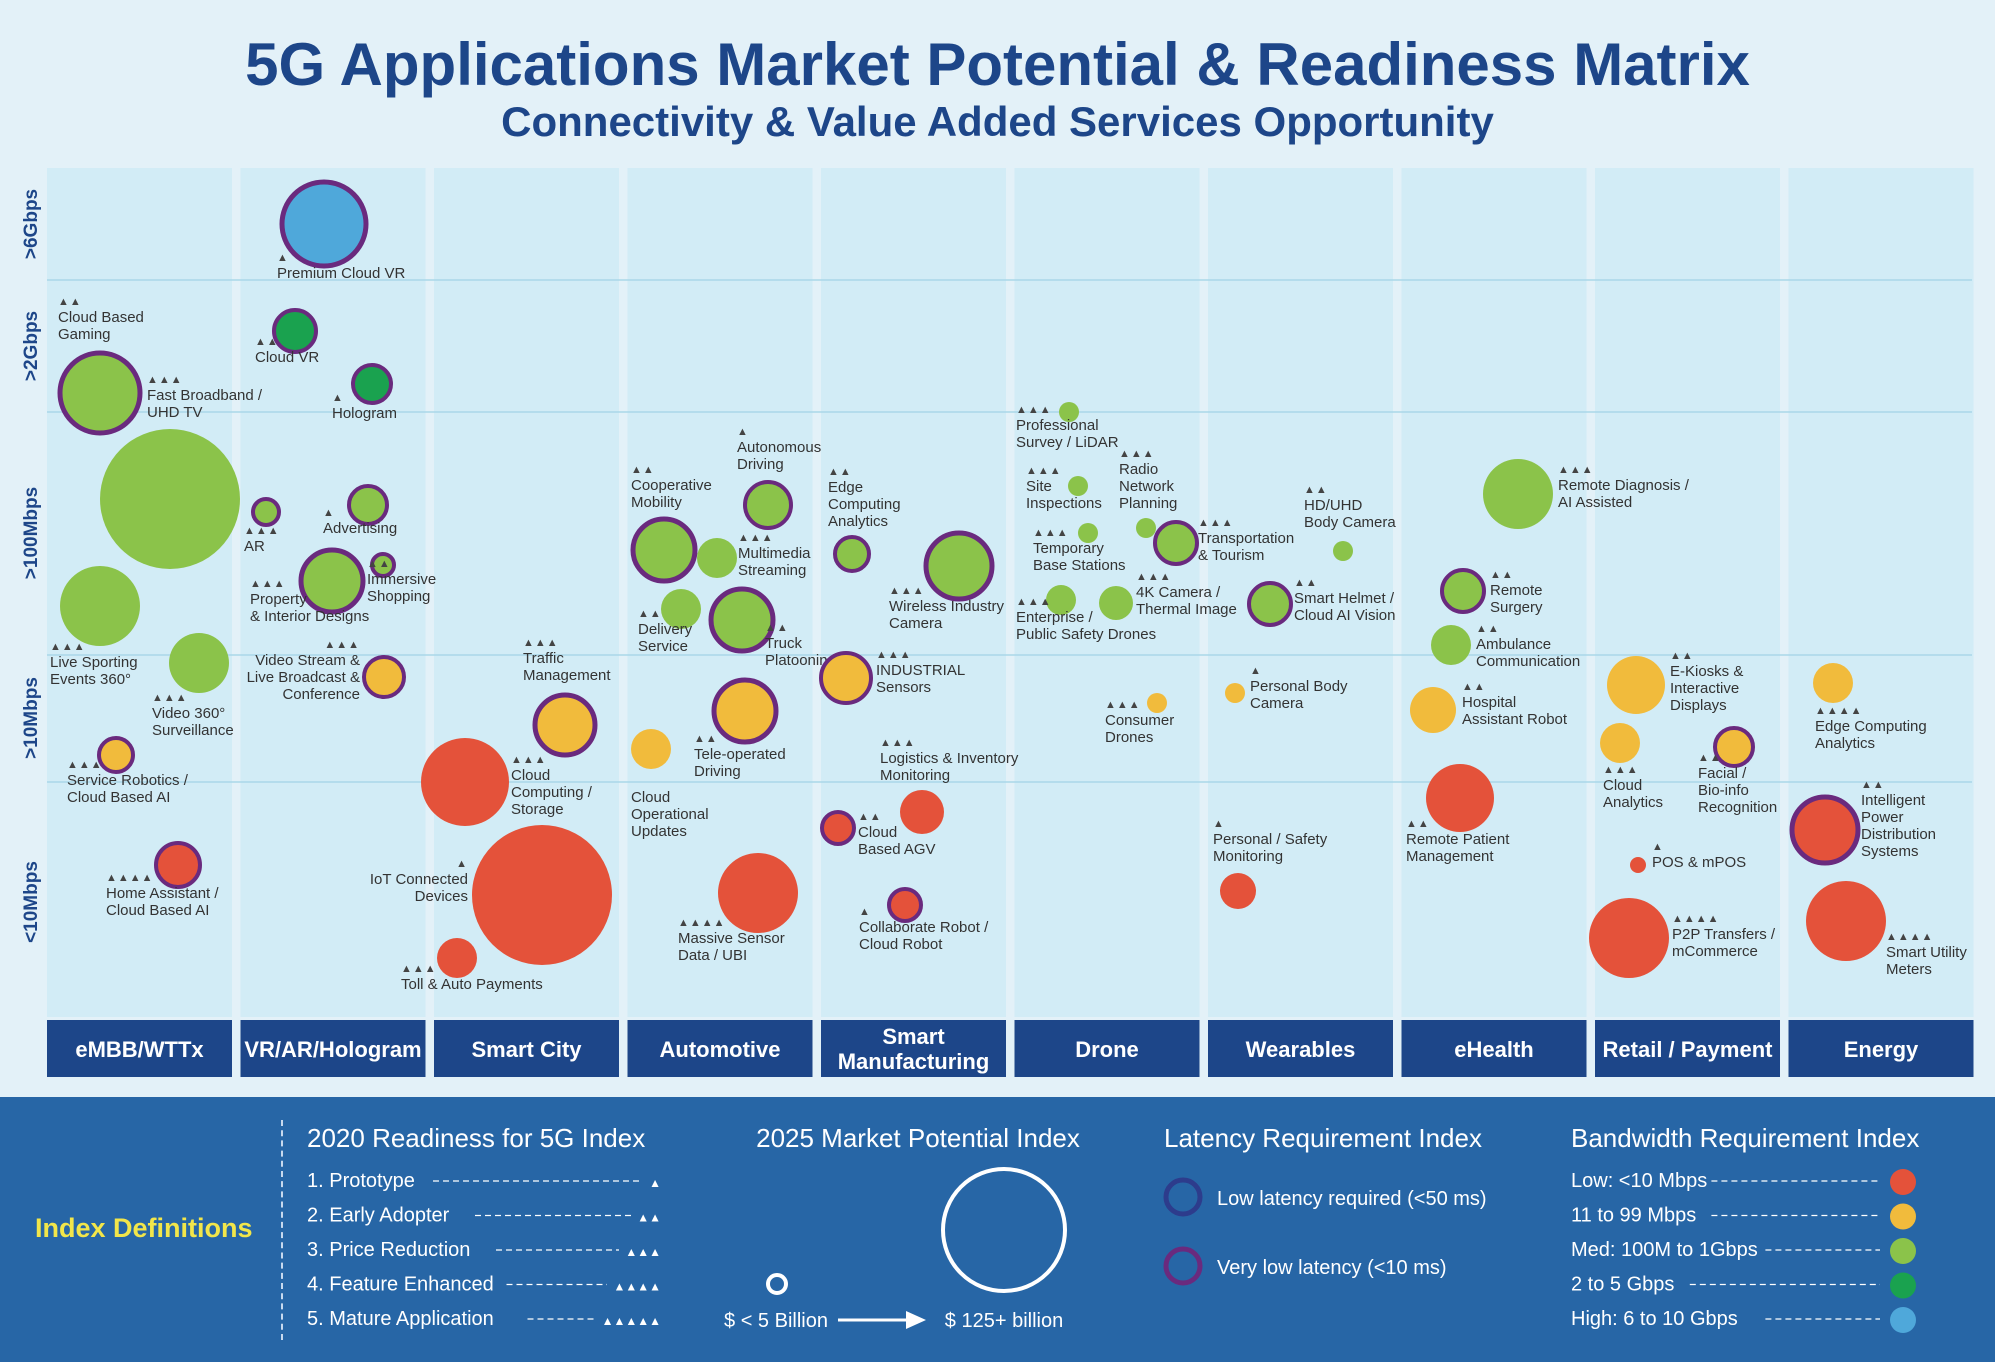 Image resolution: width=1995 pixels, height=1362 pixels. I want to click on bubble-label: Drones, so click(1129, 737).